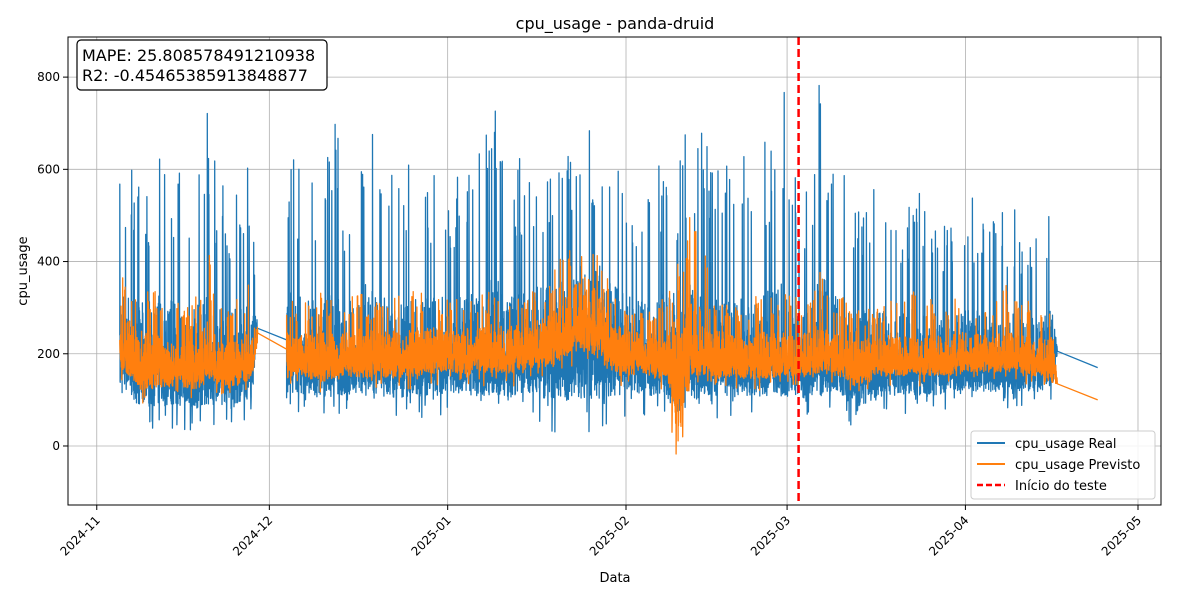 This screenshot has width=1200, height=604. What do you see at coordinates (1066, 444) in the screenshot?
I see `legend-label-real: cpu_usage Real` at bounding box center [1066, 444].